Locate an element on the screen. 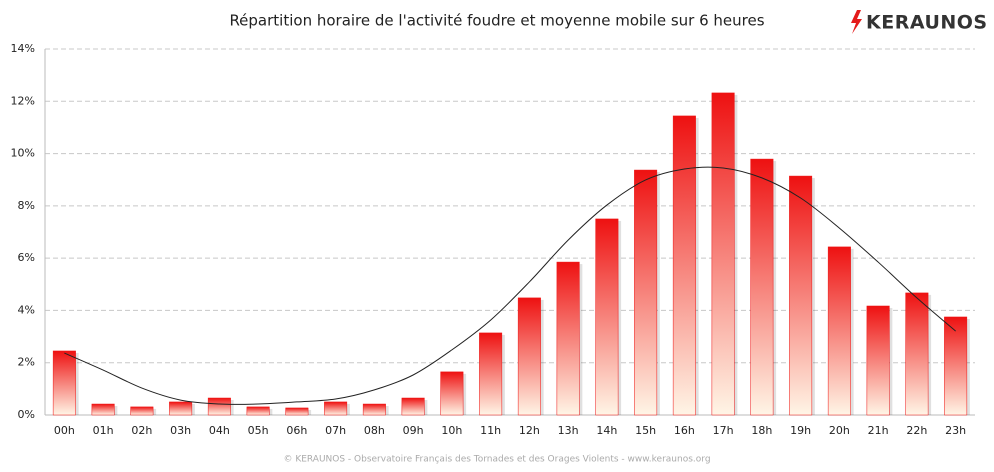 This screenshot has width=994, height=472. logo-icon is located at coordinates (856, 22).